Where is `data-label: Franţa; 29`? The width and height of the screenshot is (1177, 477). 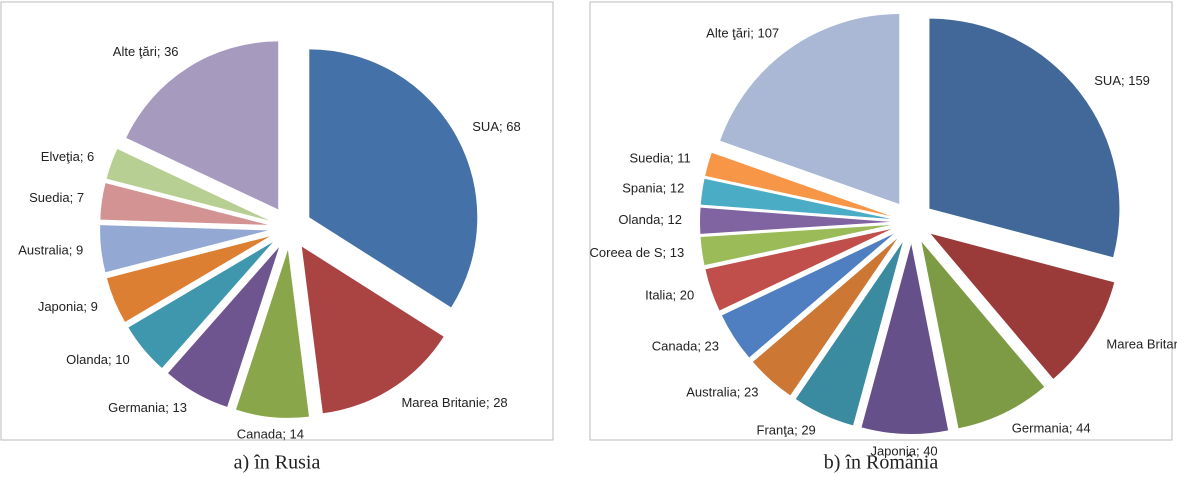
data-label: Franţa; 29 is located at coordinates (786, 429).